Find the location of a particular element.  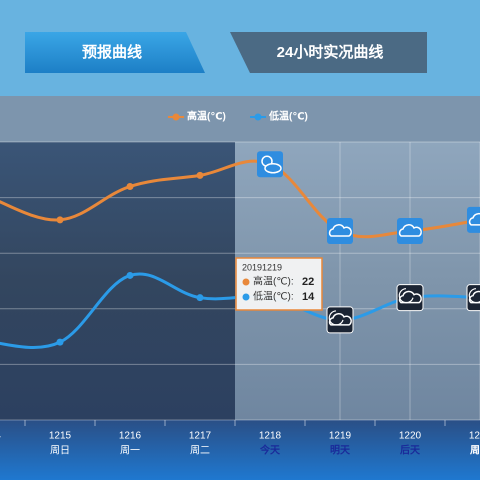

tab-label: 预报曲线 is located at coordinates (112, 52).